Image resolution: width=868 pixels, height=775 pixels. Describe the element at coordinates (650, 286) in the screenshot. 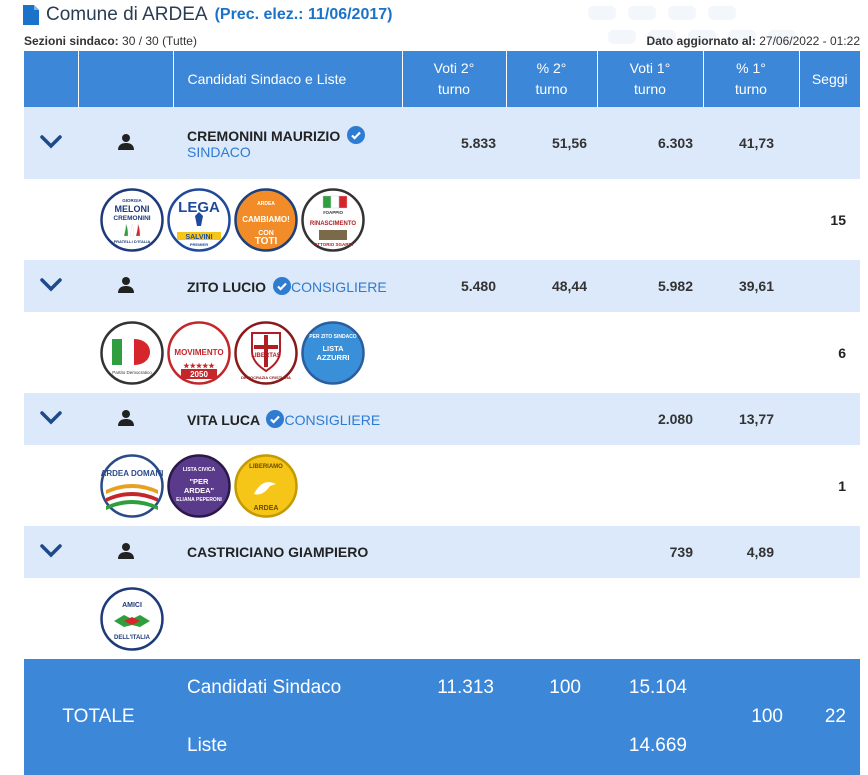

I see `voti1-value: 5.982` at that location.